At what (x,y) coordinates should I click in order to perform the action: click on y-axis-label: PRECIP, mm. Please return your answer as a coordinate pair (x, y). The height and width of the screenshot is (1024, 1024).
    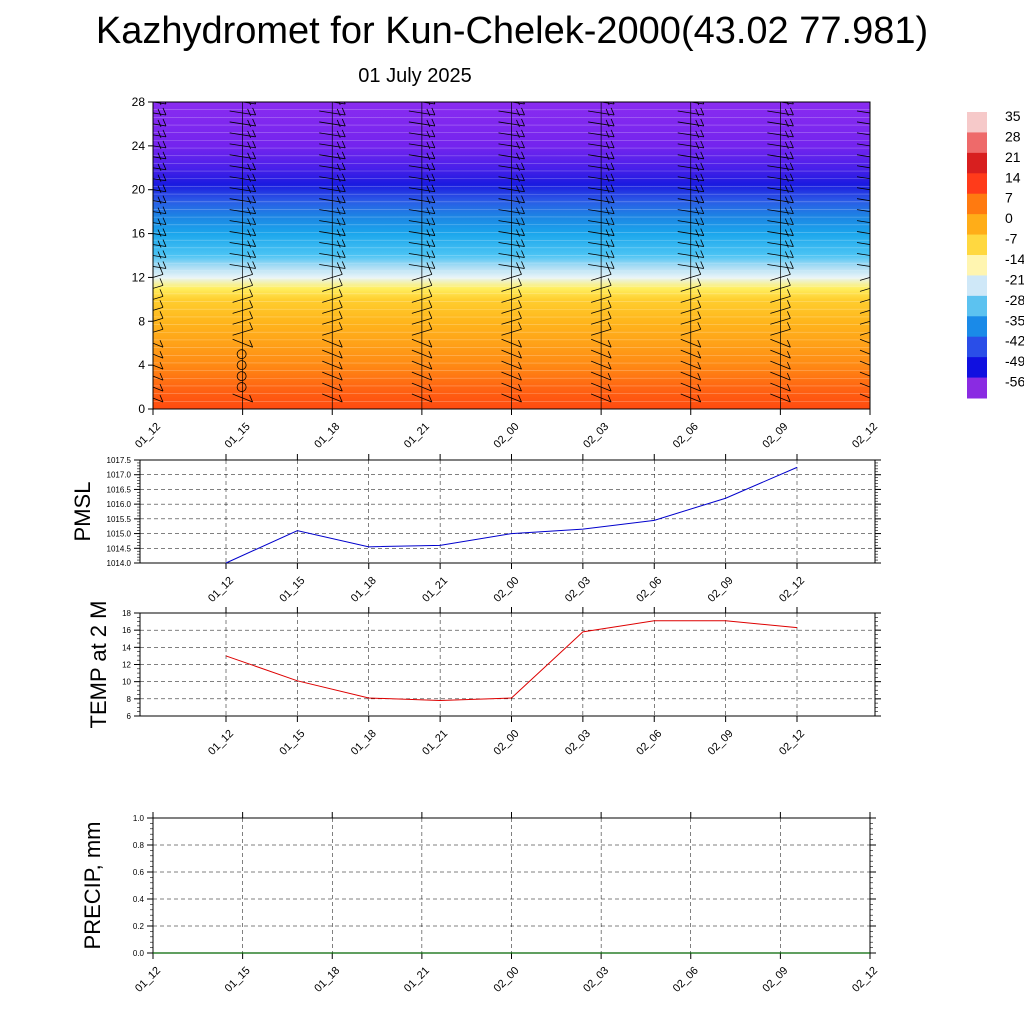
    Looking at the image, I should click on (92, 886).